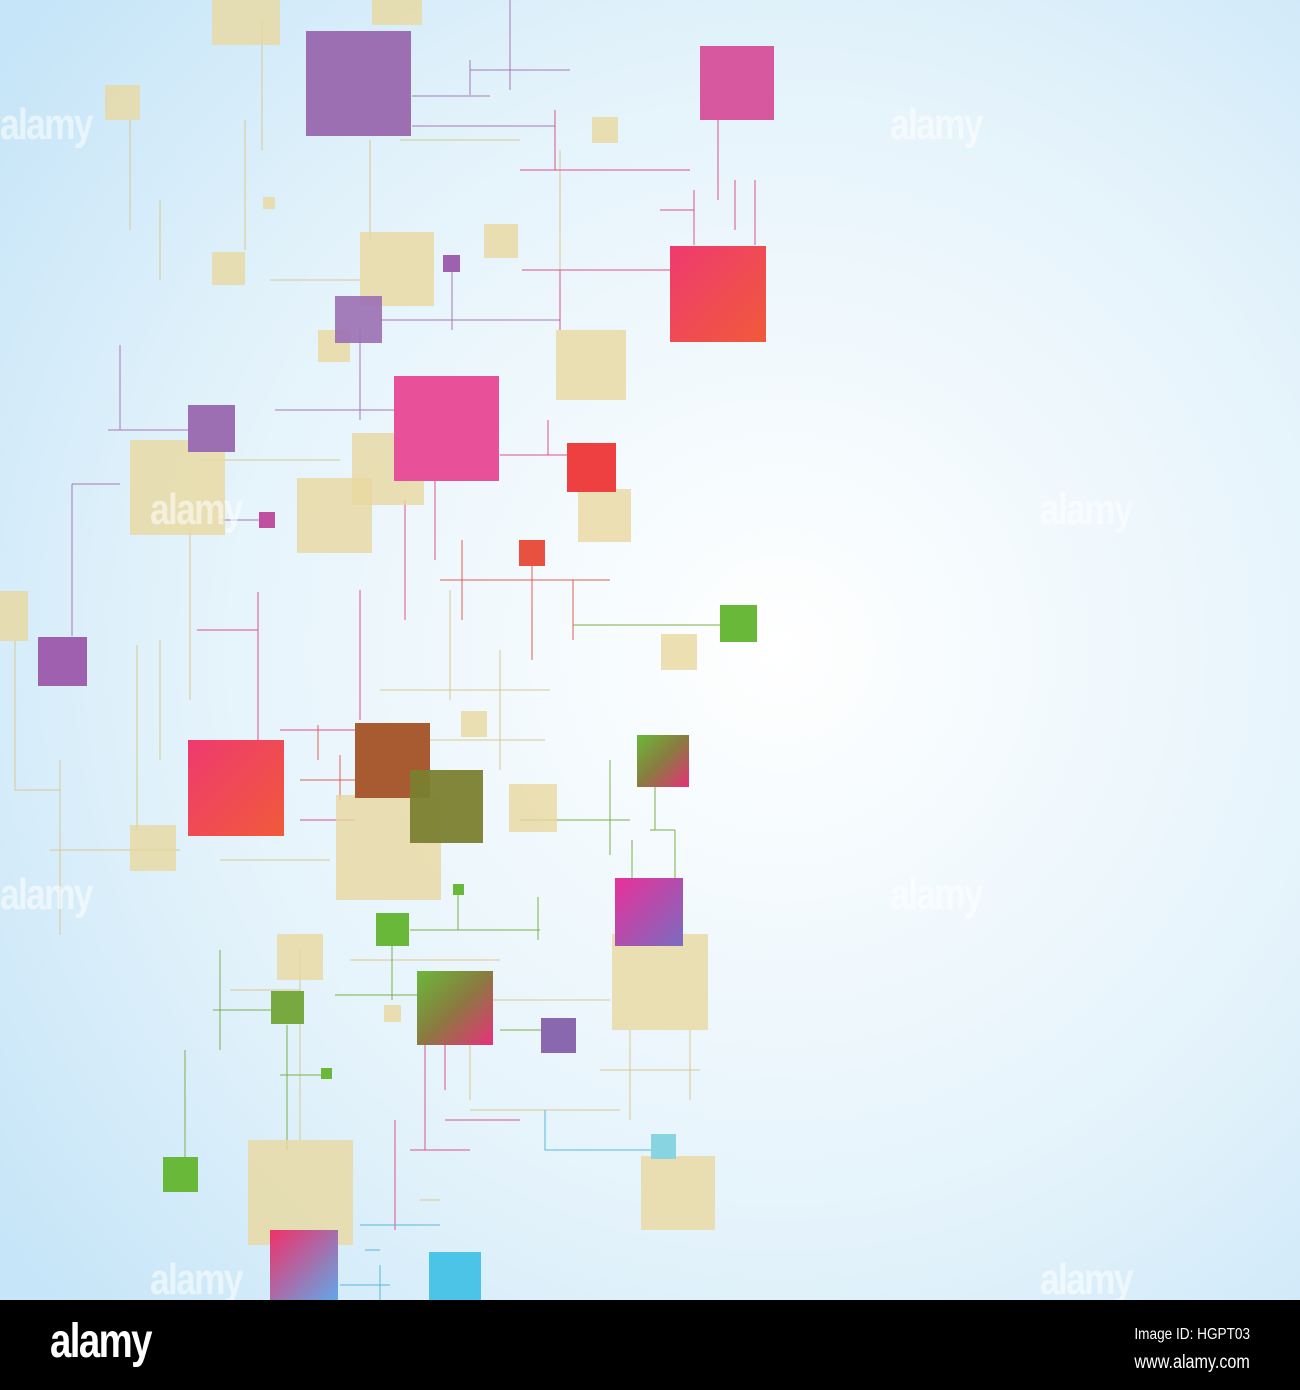 The image size is (1300, 1390). I want to click on alamy-logo: alamy, so click(101, 1341).